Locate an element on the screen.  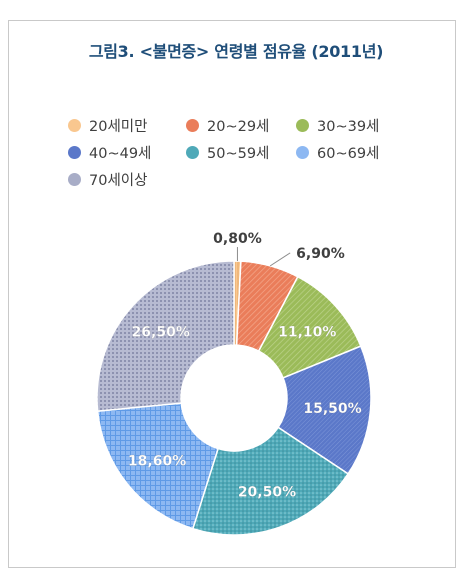
legend-item: 20세미만 is located at coordinates (127, 125).